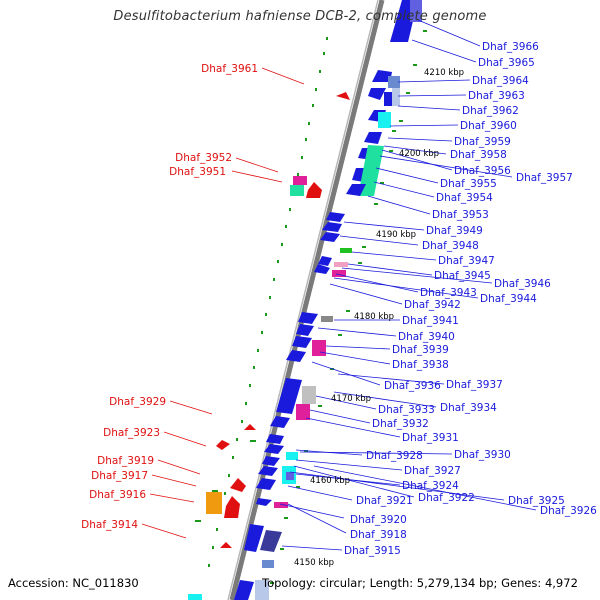 The height and width of the screenshot is (600, 600). What do you see at coordinates (372, 551) in the screenshot?
I see `gene-label: Dhaf_3915` at bounding box center [372, 551].